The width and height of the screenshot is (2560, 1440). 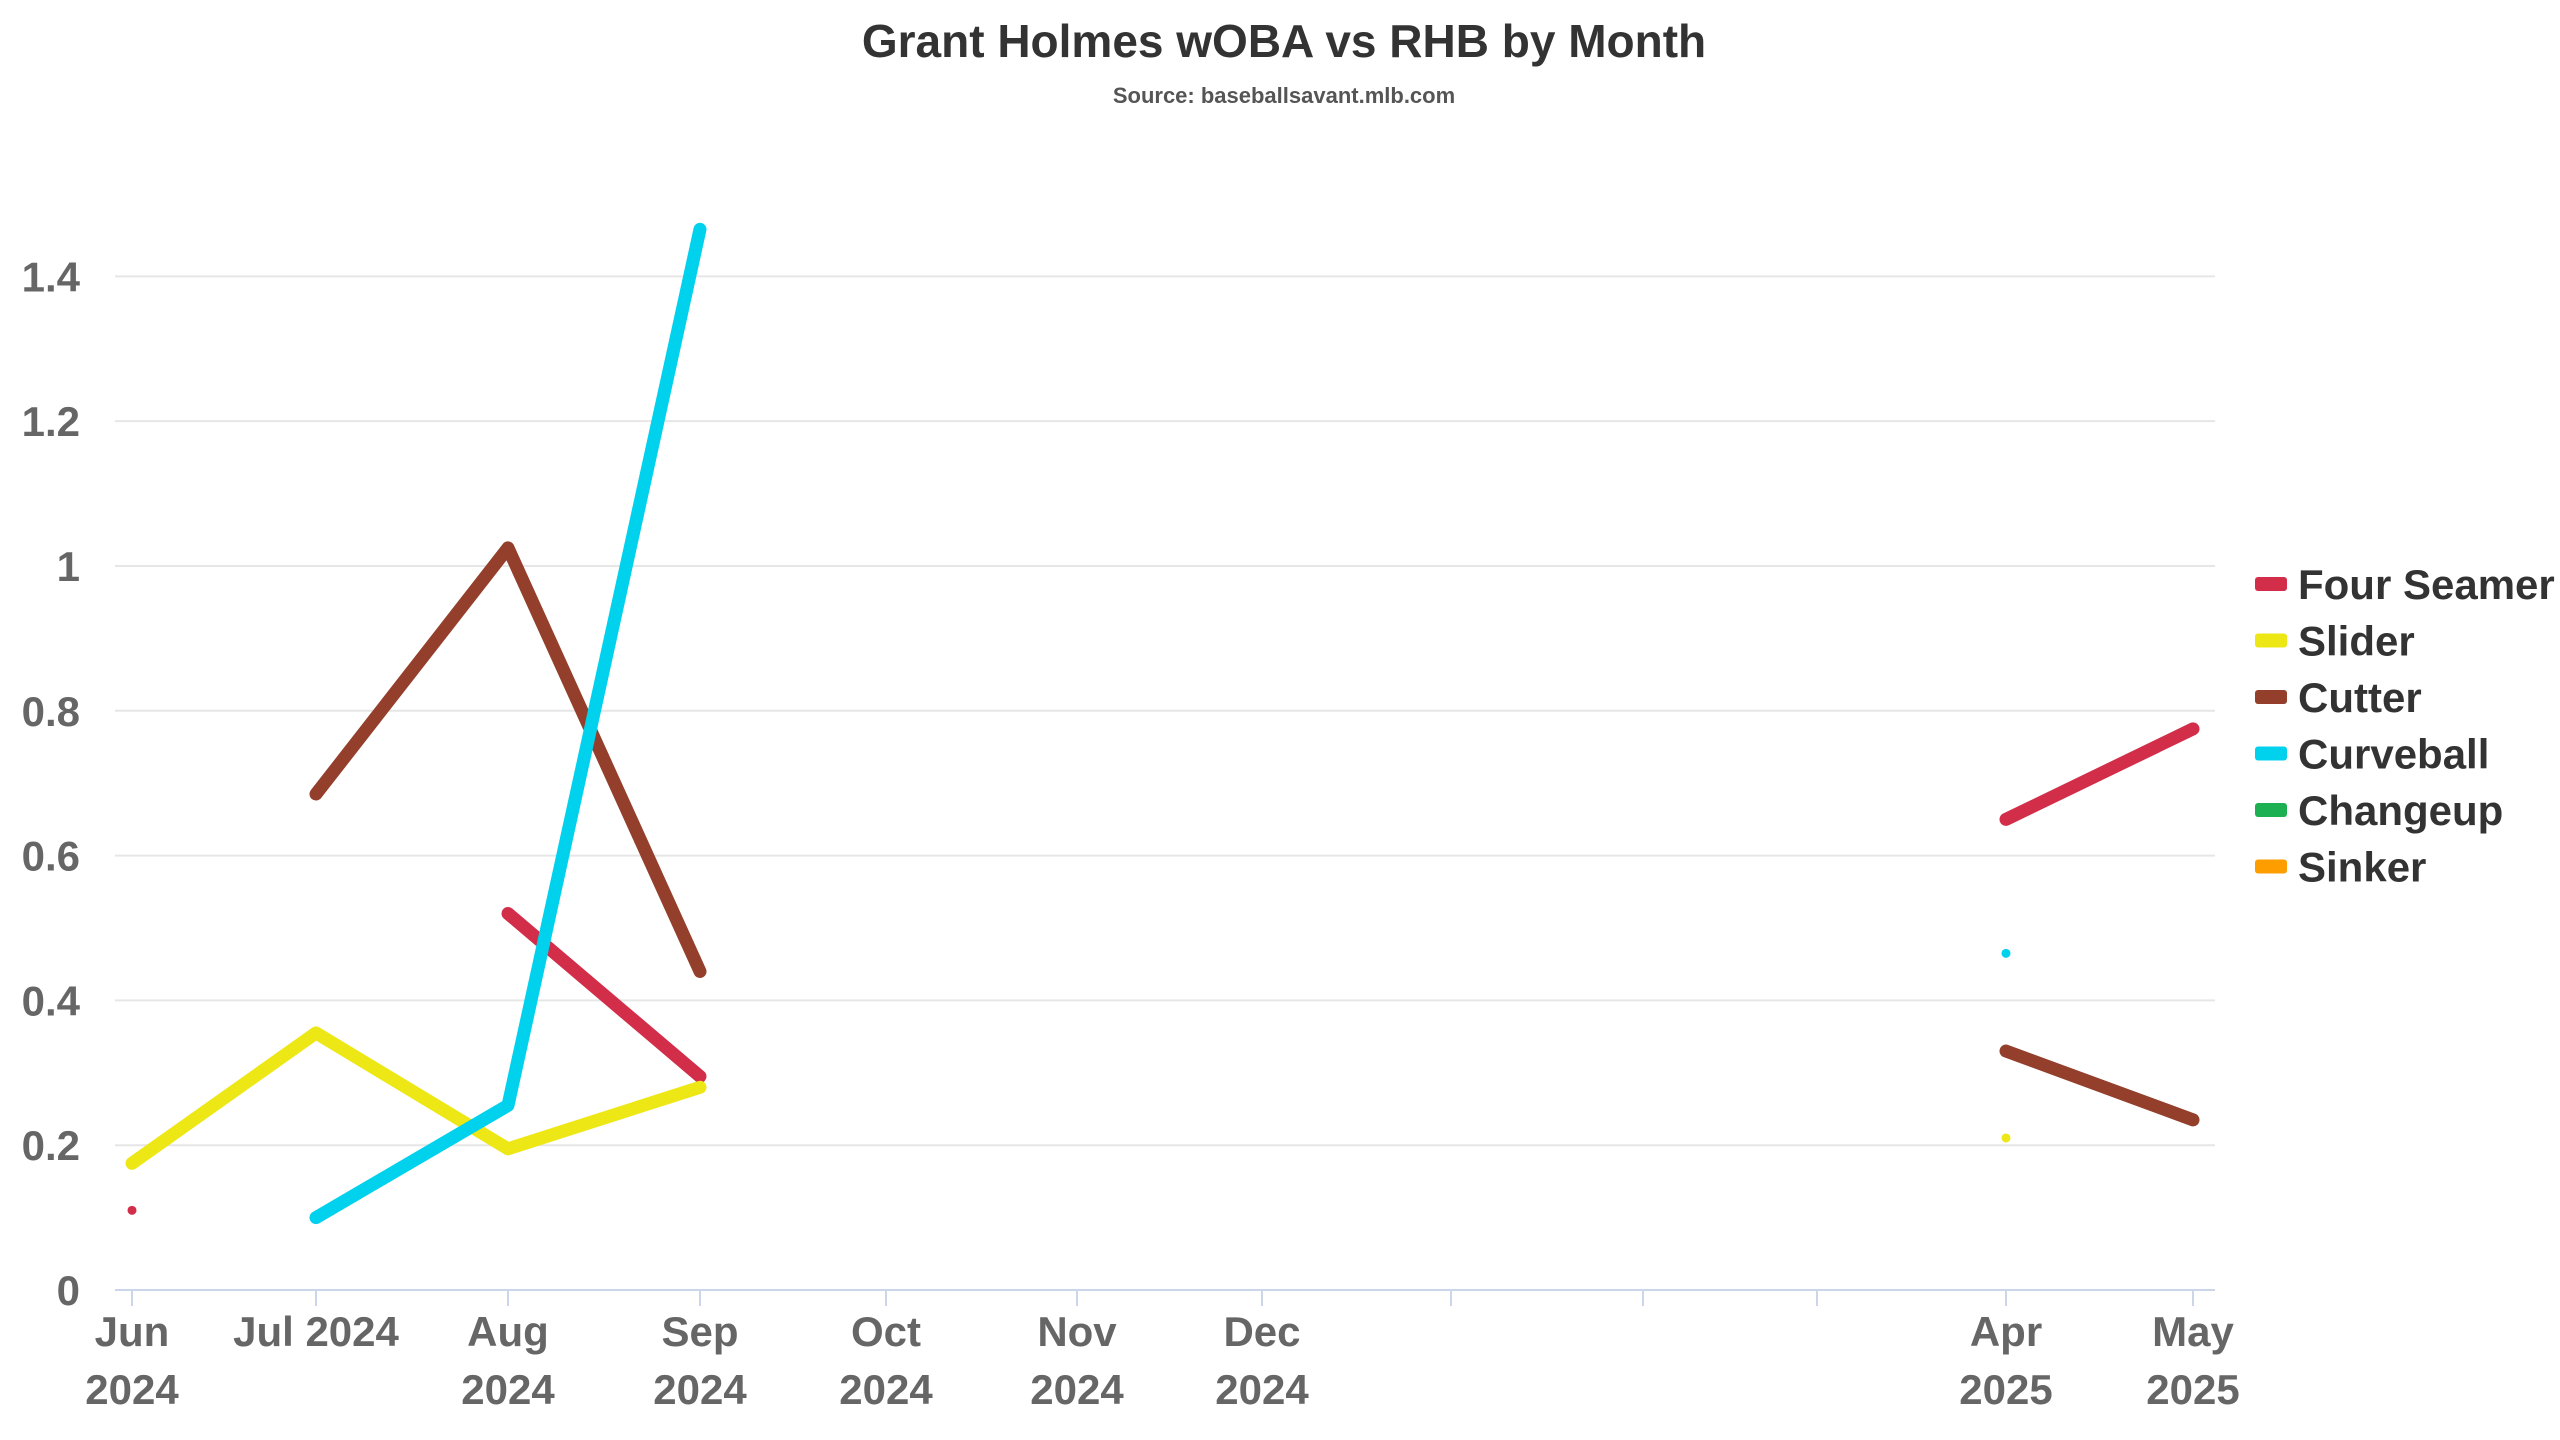 What do you see at coordinates (51, 1145) in the screenshot?
I see `y-tick-label: 0.2` at bounding box center [51, 1145].